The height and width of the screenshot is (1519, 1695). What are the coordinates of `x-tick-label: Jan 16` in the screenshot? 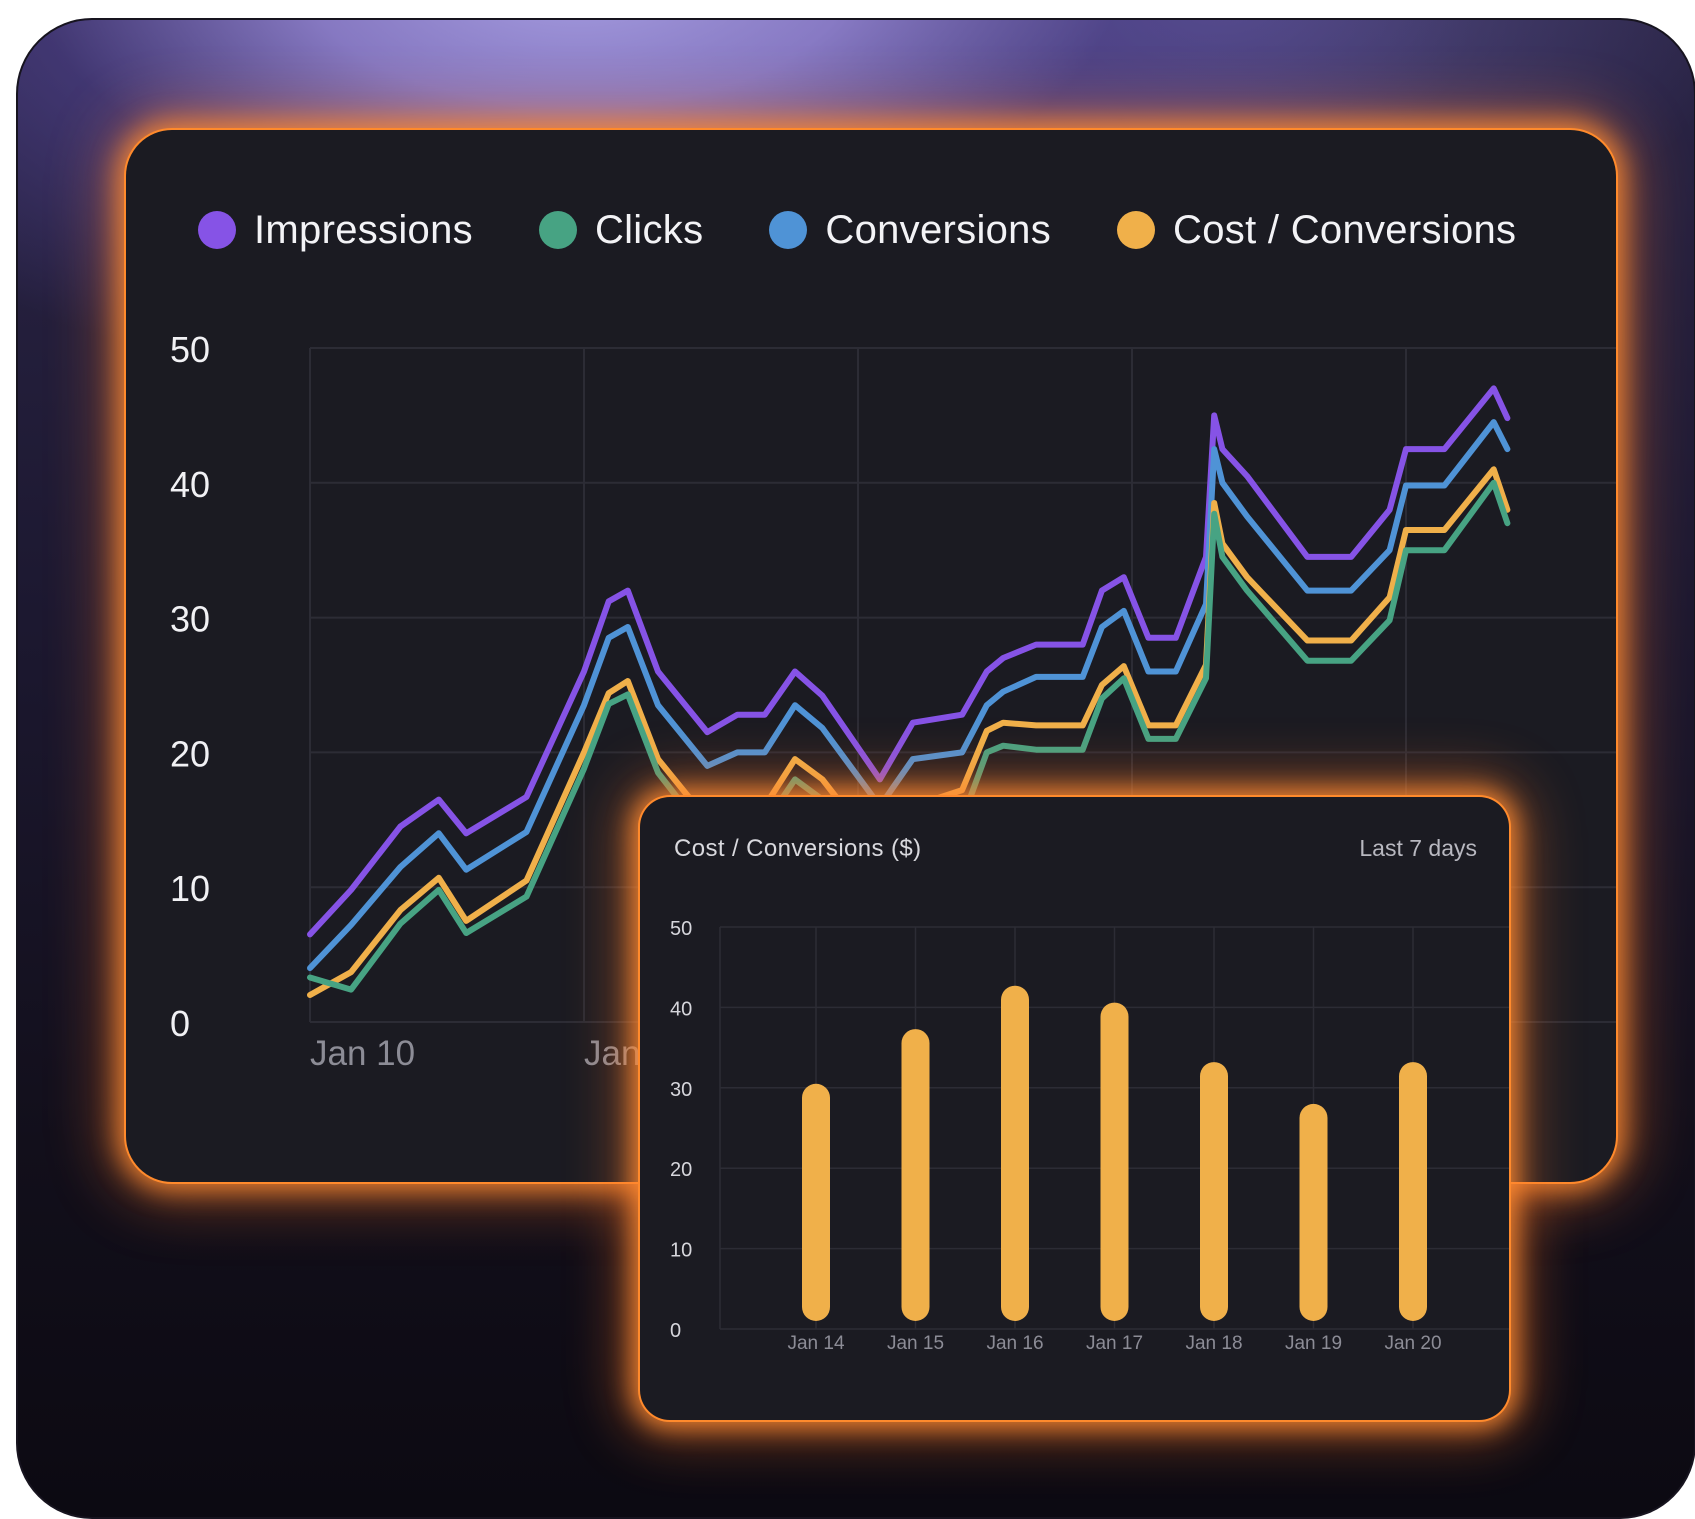 It's located at (1014, 1343).